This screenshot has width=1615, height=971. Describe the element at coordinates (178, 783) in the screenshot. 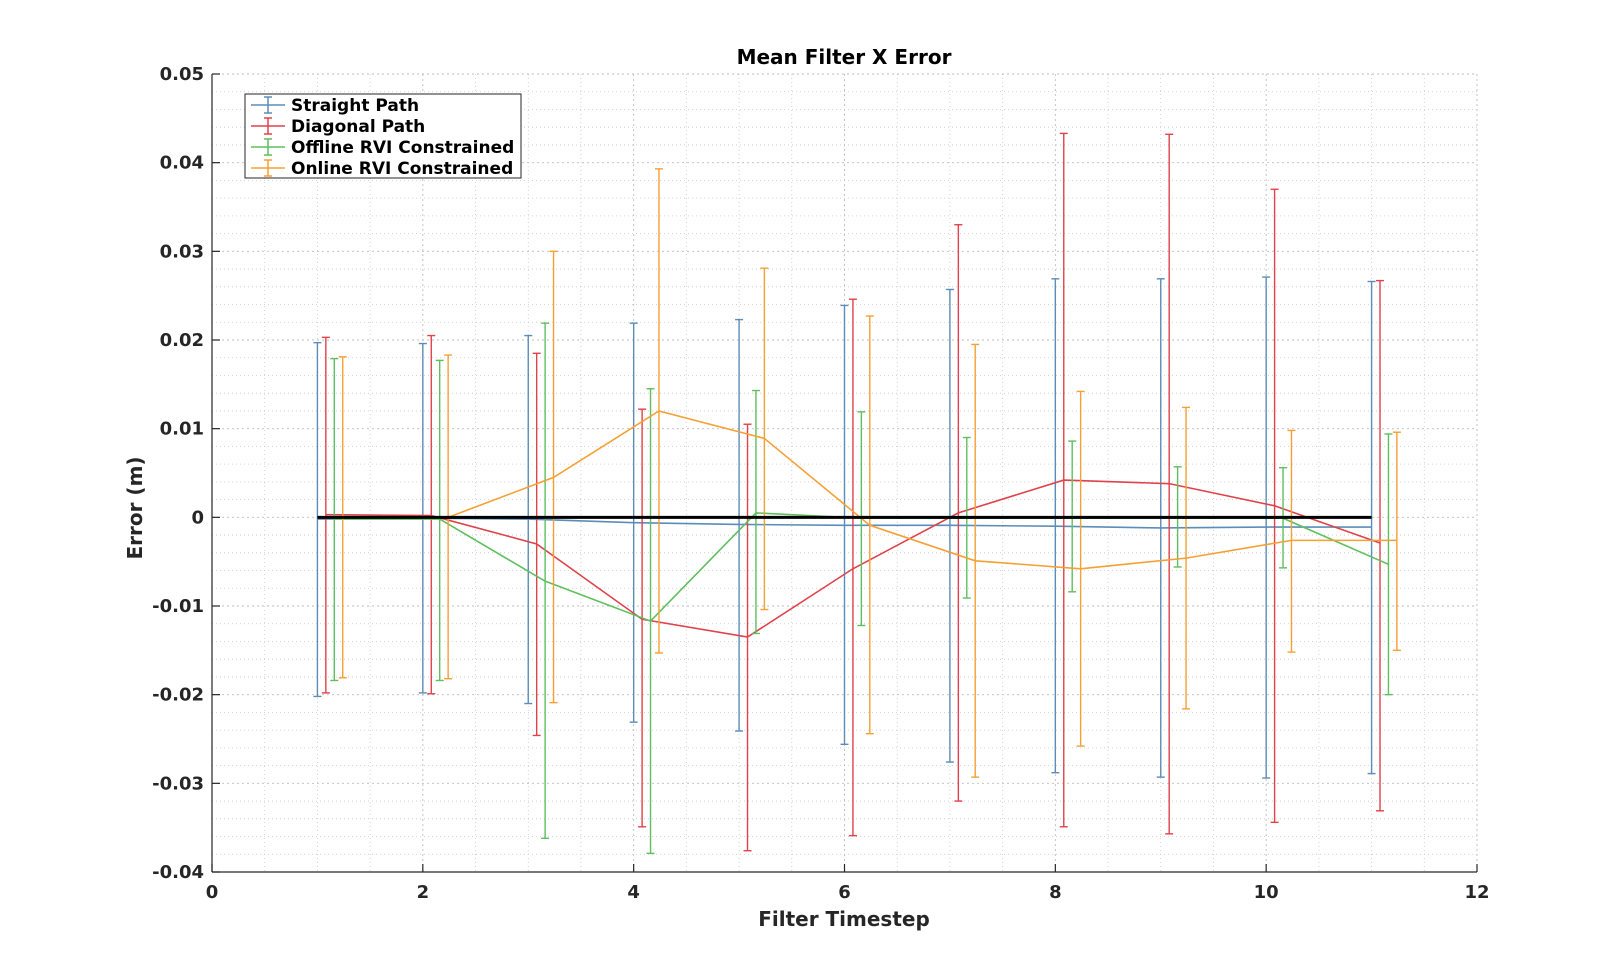

I see `y-tick-label: -0.03` at that location.